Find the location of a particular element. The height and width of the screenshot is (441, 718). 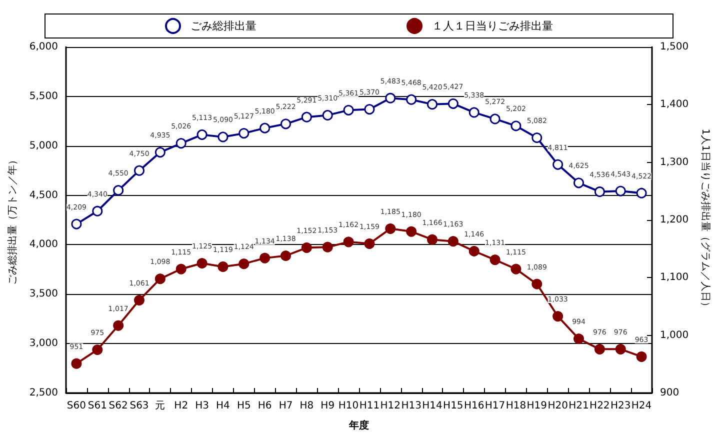

x-tick-label: H13 is located at coordinates (411, 406).